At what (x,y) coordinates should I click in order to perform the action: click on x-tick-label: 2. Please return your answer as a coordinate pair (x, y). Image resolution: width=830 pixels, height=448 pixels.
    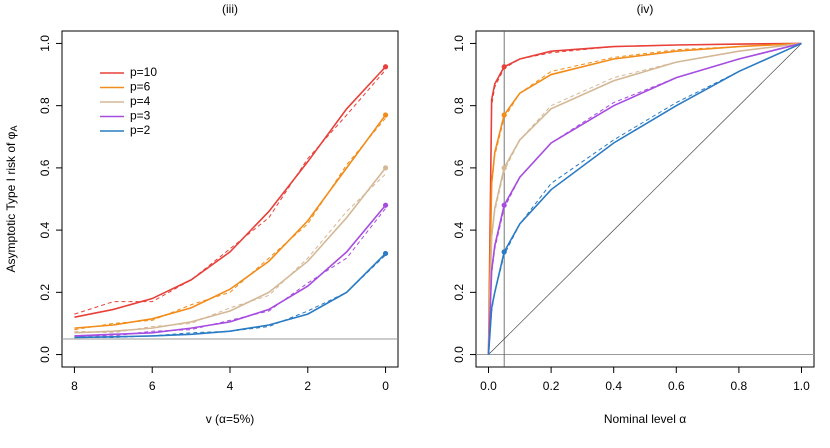
    Looking at the image, I should click on (307, 386).